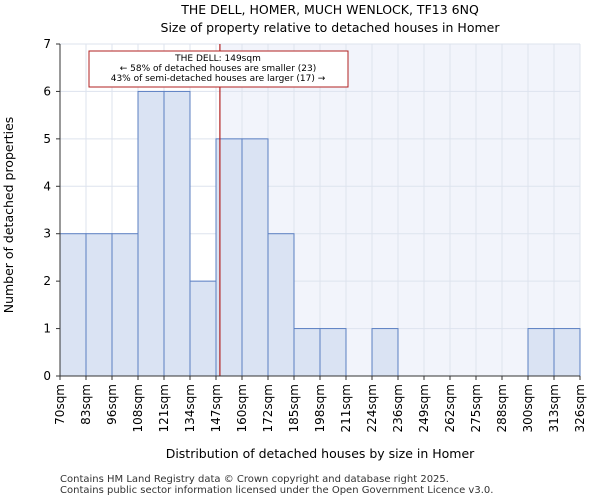 The height and width of the screenshot is (500, 600). What do you see at coordinates (8, 215) in the screenshot?
I see `y-axis-label: Number of detached properties` at bounding box center [8, 215].